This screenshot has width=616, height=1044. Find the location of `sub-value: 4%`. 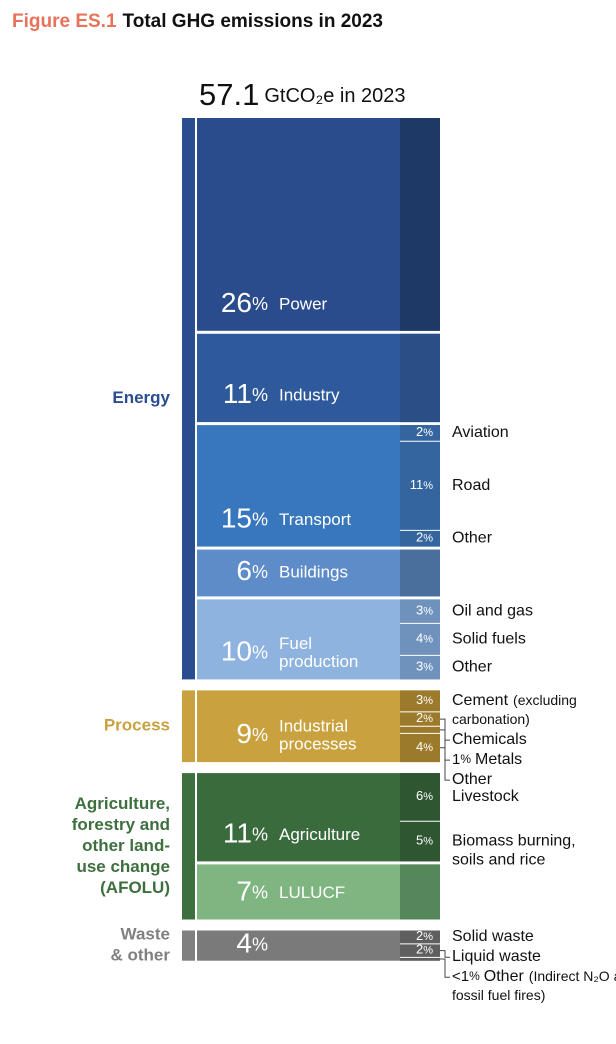

sub-value: 4% is located at coordinates (424, 746).